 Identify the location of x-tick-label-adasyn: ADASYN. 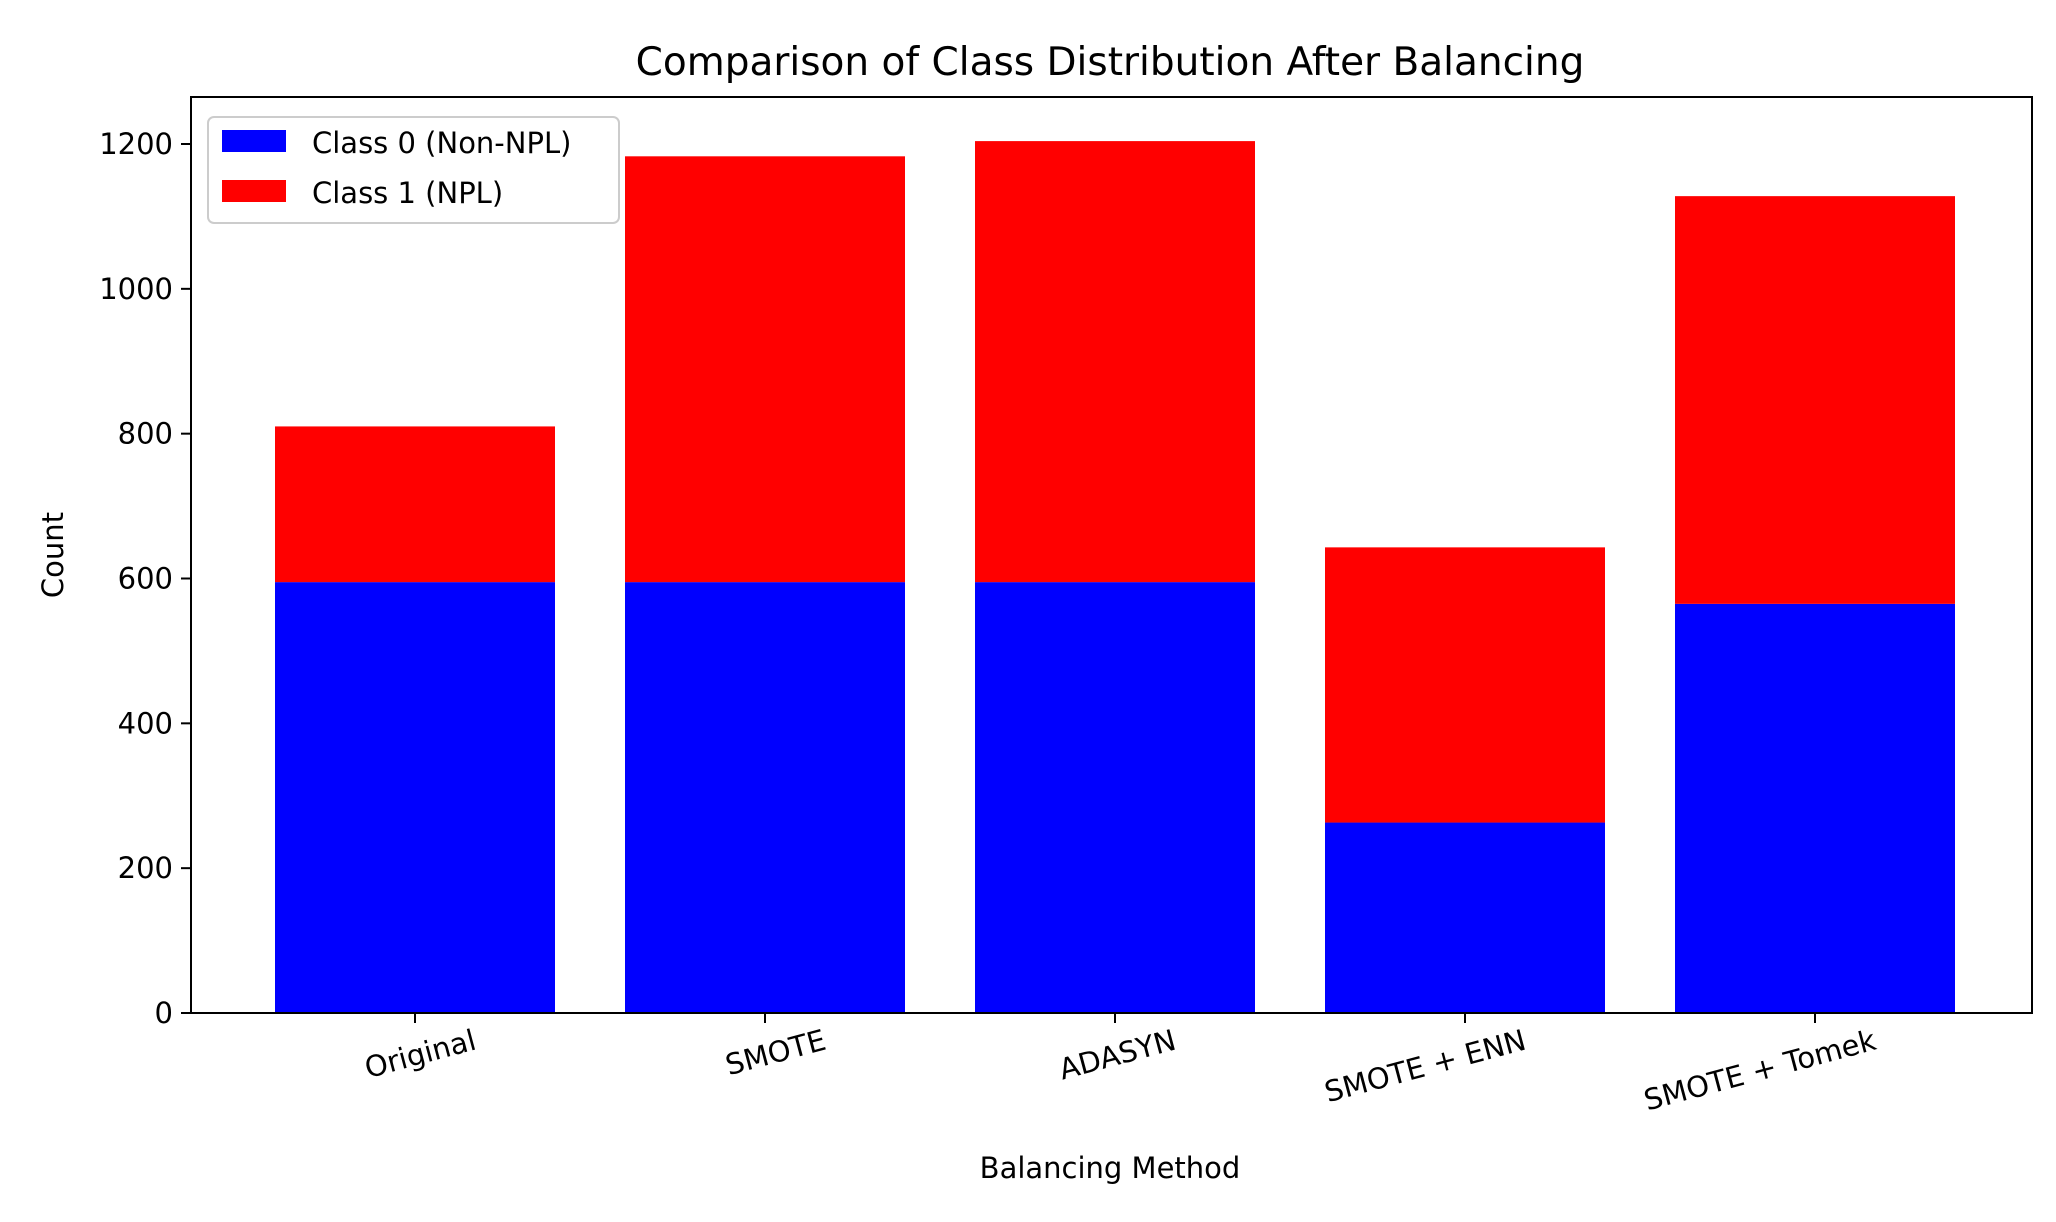
(1117, 1055).